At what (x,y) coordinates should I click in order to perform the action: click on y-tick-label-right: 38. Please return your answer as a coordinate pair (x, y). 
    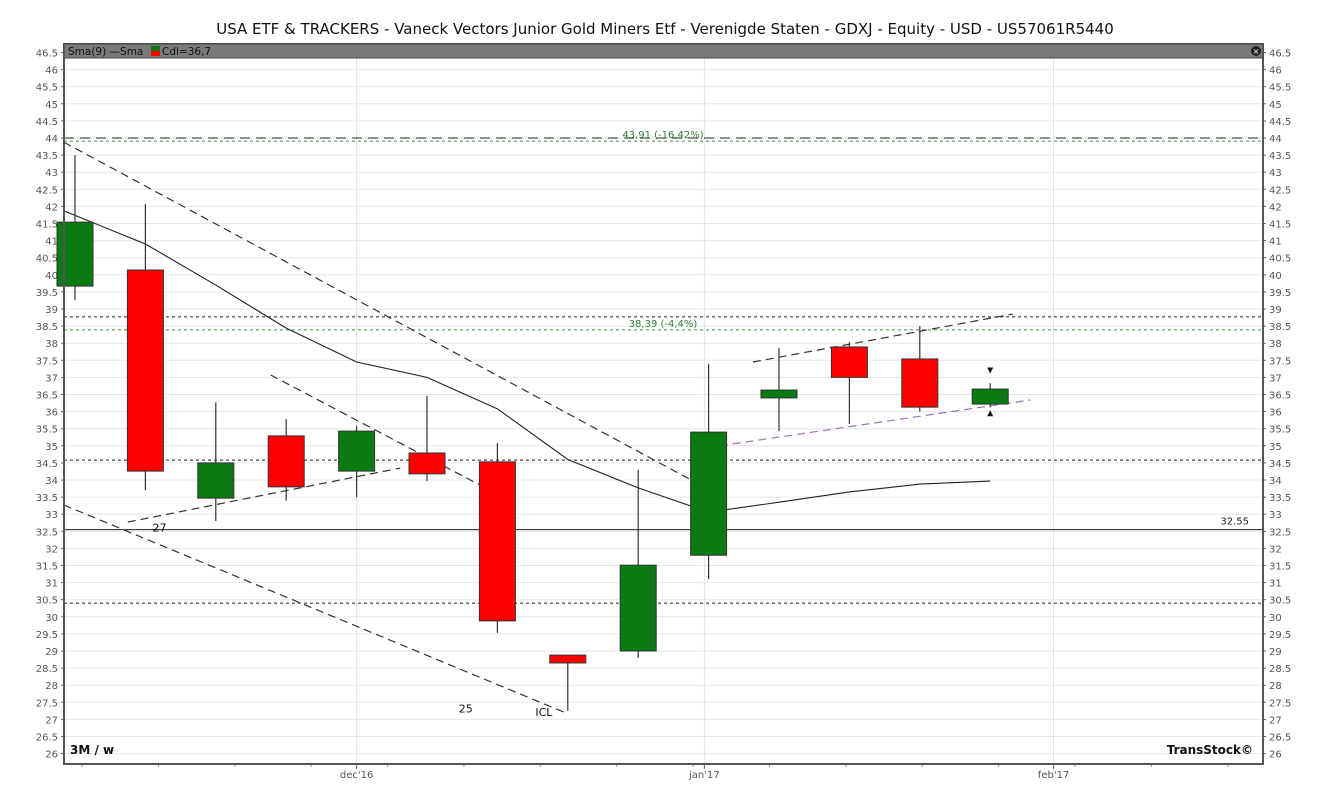
    Looking at the image, I should click on (1275, 344).